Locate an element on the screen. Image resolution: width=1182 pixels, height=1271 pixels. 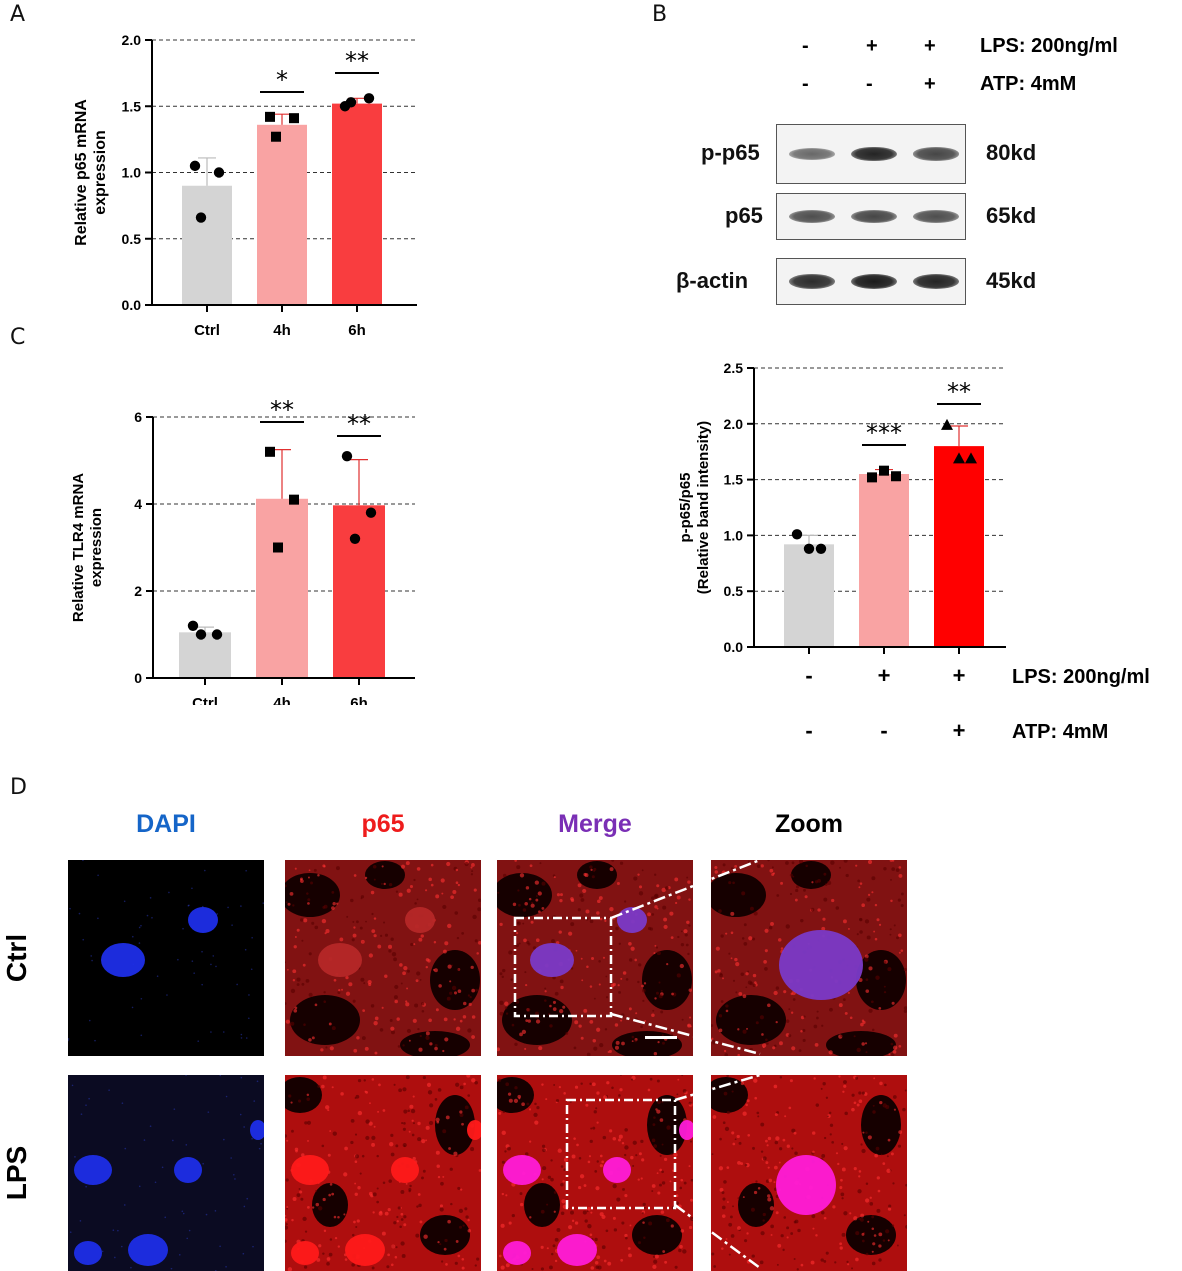
data-point is located at coordinates (276, 136).